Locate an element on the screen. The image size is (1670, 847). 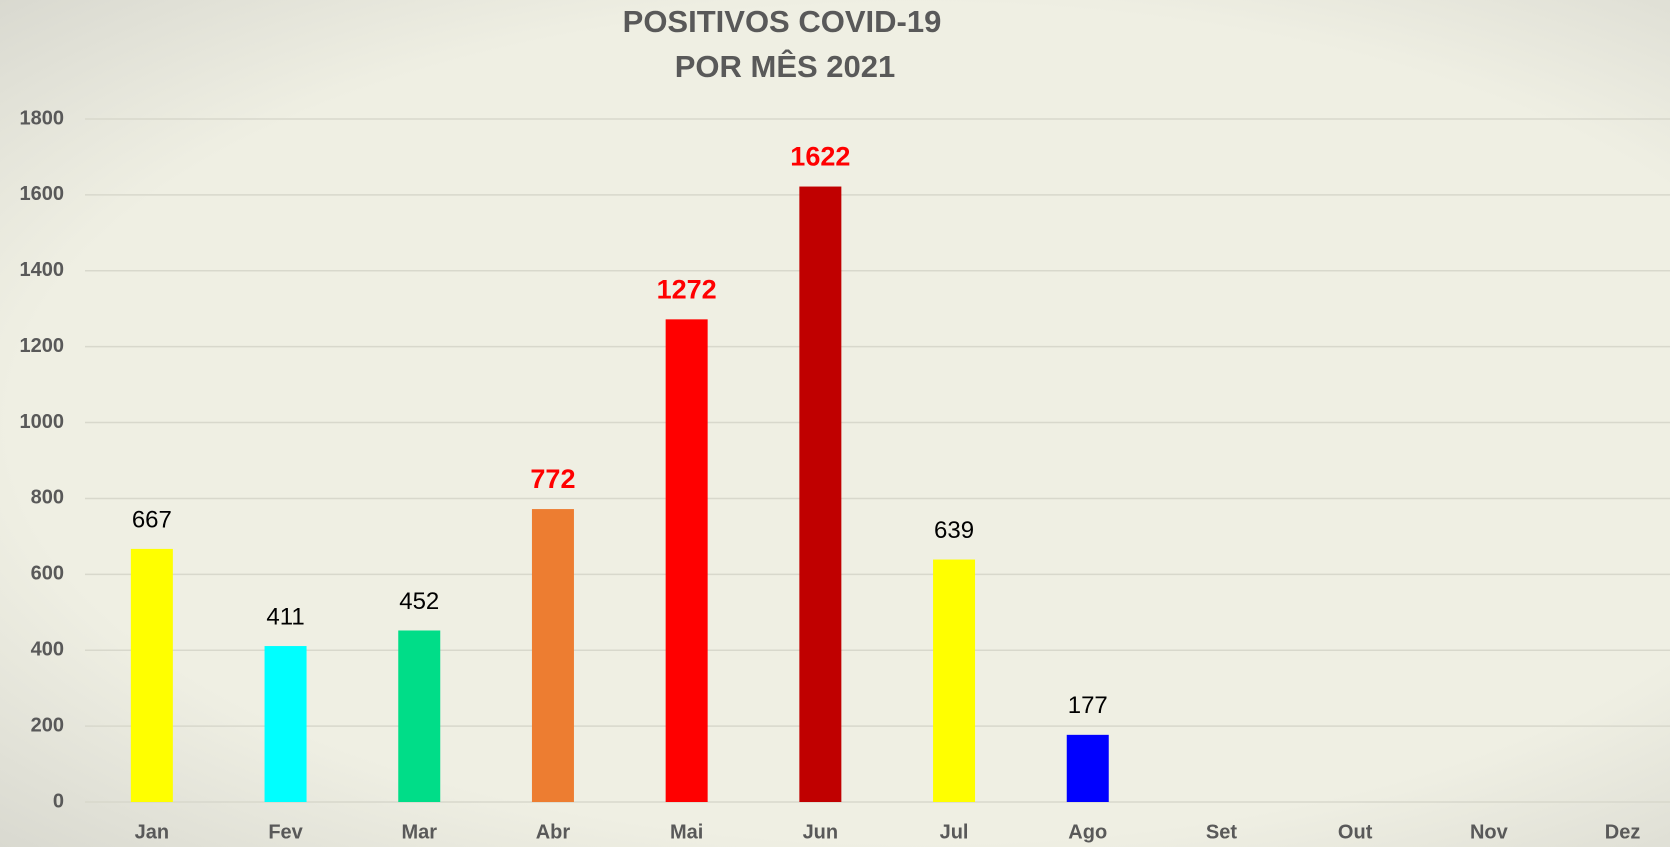
x-tick-label: Mar is located at coordinates (419, 832).